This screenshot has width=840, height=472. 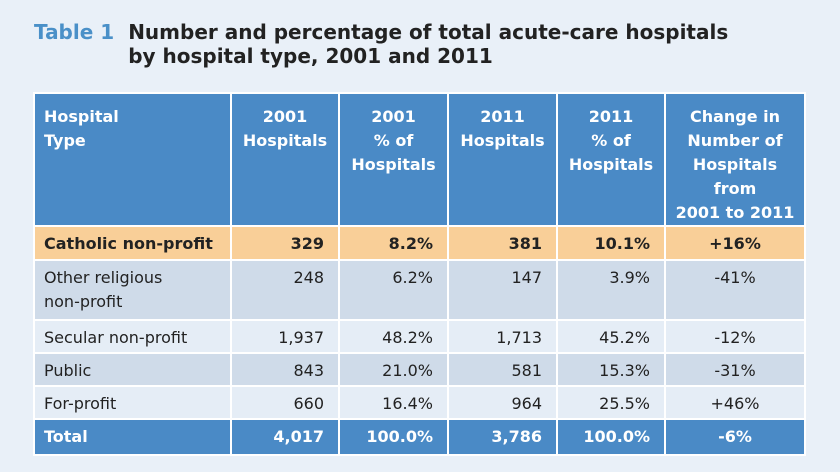 I want to click on cell-2011-percent: 25.5%, so click(x=611, y=402).